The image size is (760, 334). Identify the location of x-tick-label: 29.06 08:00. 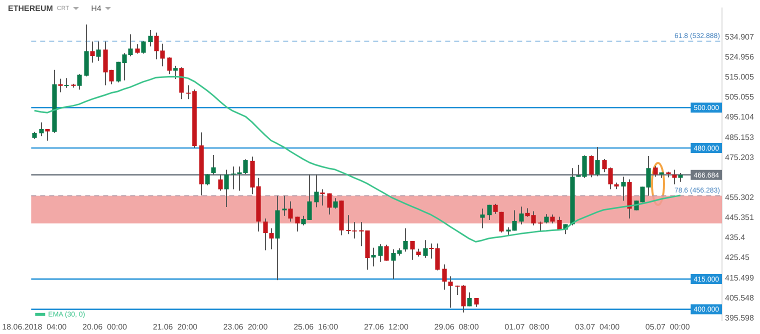
(457, 327).